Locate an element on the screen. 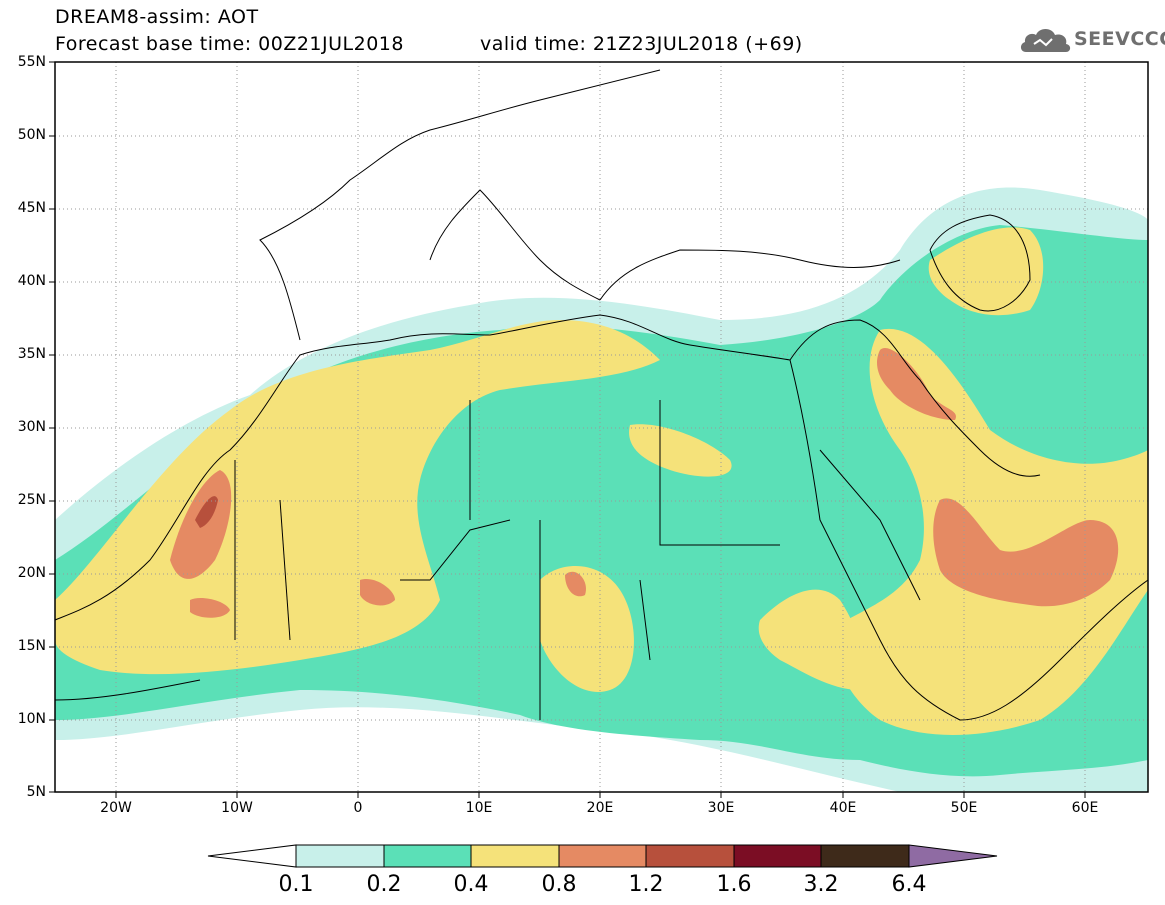 The image size is (1165, 905). lon-label-50e: 50E is located at coordinates (964, 808).